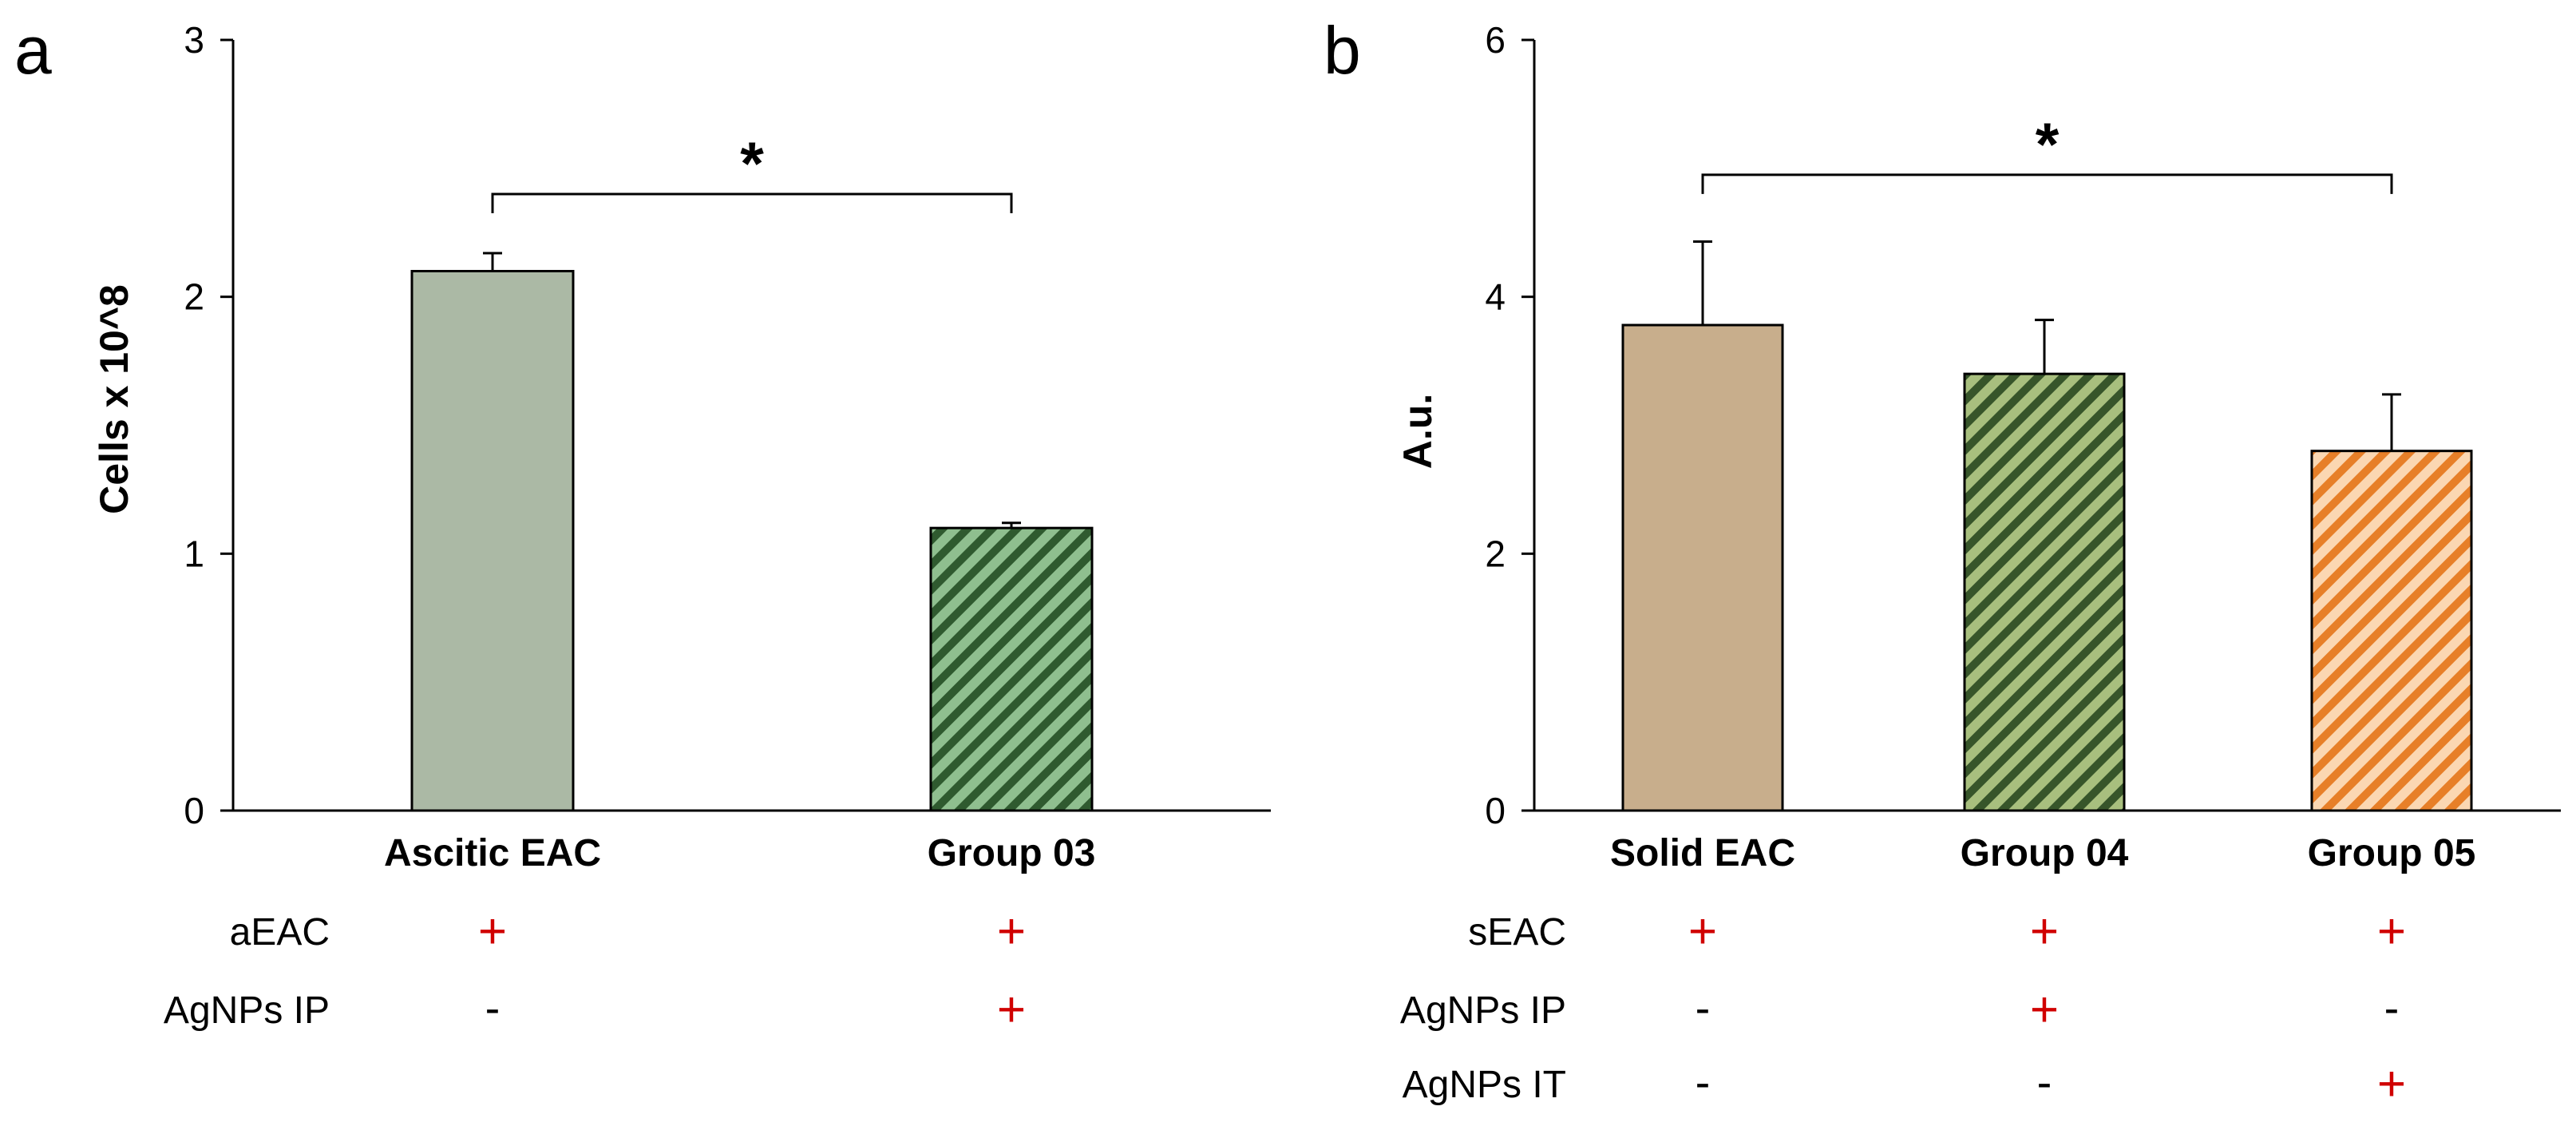  Describe the element at coordinates (493, 853) in the screenshot. I see `category-label: Ascitic EAC` at that location.